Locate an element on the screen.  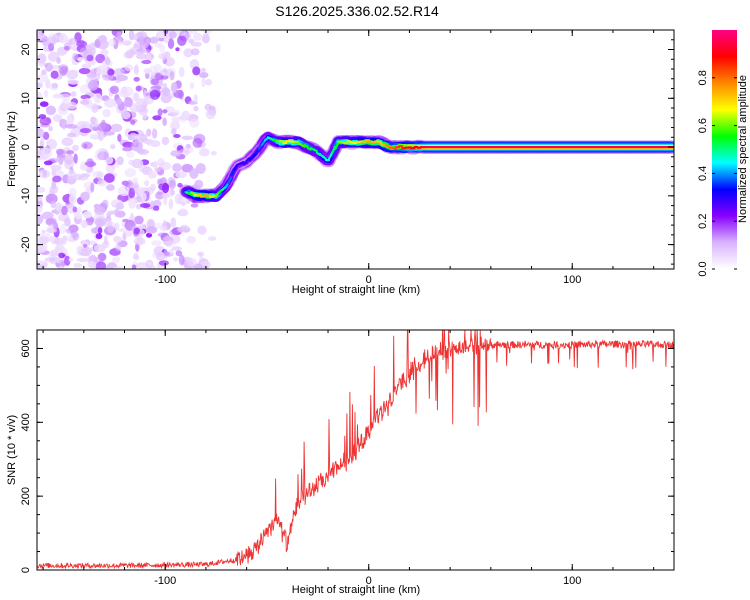
x-tick-label: -100 is located at coordinates (165, 581).